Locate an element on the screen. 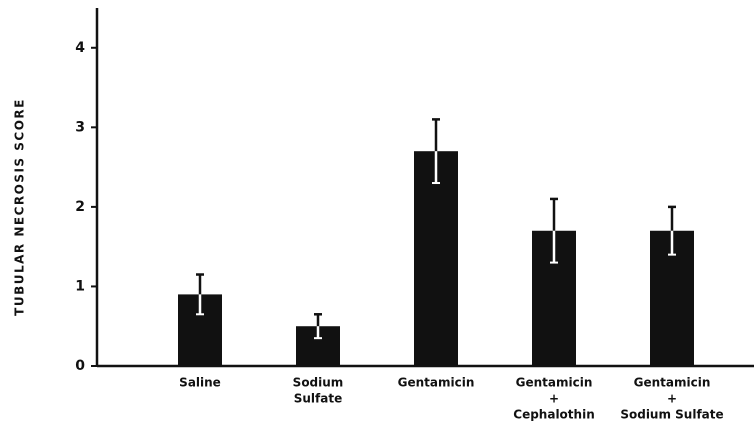 The image size is (754, 429). y-tick-label: 3 is located at coordinates (80, 127).